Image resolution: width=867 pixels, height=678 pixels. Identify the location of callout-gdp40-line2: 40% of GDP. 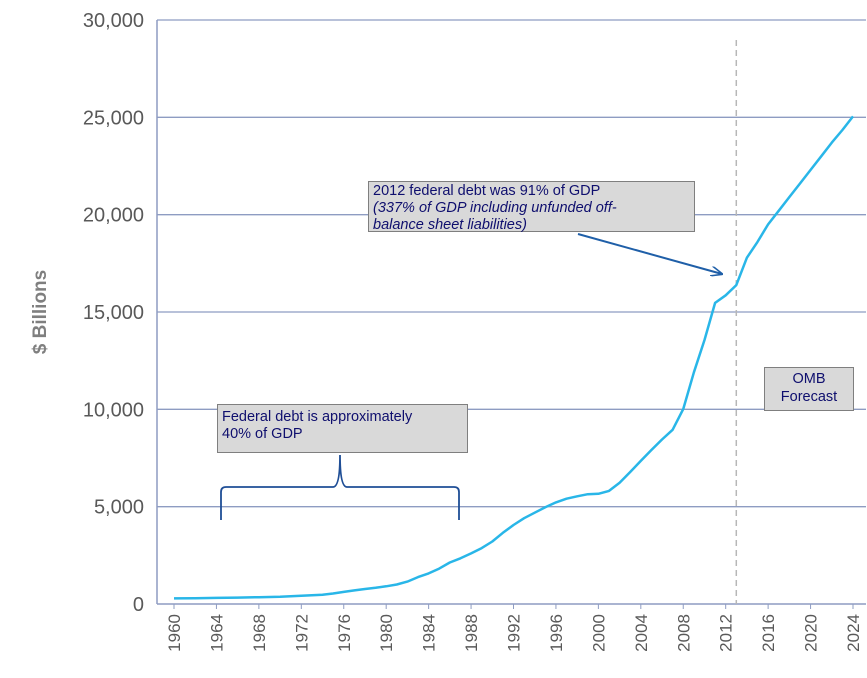
(262, 434).